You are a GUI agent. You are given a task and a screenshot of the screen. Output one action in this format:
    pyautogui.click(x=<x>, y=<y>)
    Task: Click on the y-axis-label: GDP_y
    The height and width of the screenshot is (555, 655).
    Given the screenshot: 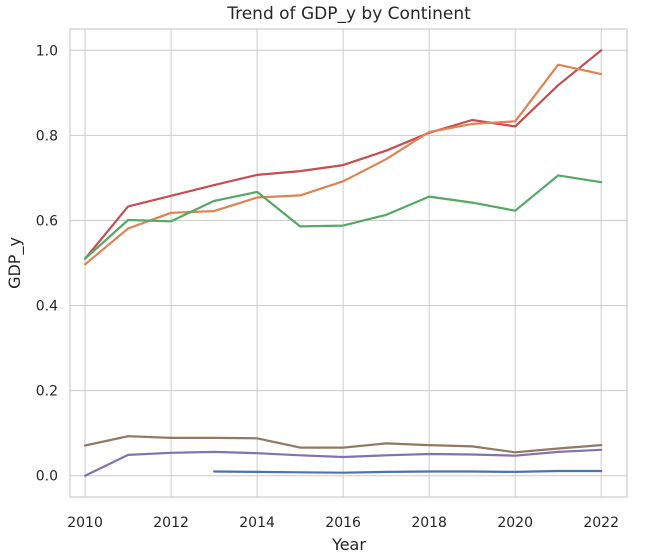 What is the action you would take?
    pyautogui.click(x=15, y=263)
    